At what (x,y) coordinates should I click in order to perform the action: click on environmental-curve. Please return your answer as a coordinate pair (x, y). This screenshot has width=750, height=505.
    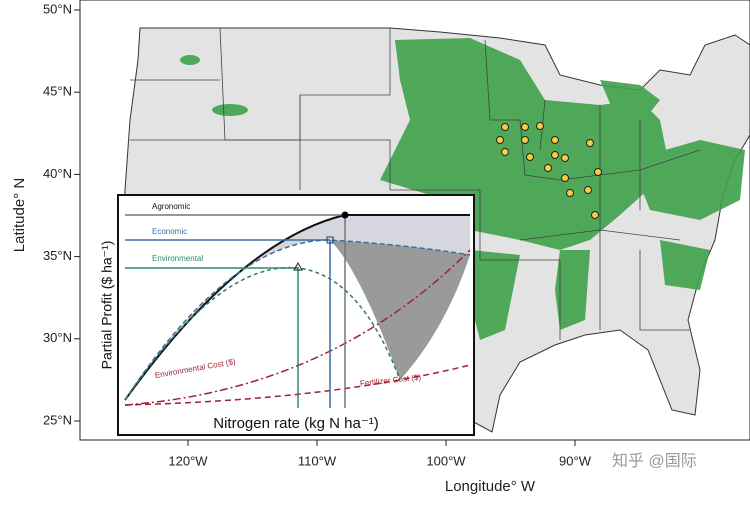
    Looking at the image, I should click on (262, 333).